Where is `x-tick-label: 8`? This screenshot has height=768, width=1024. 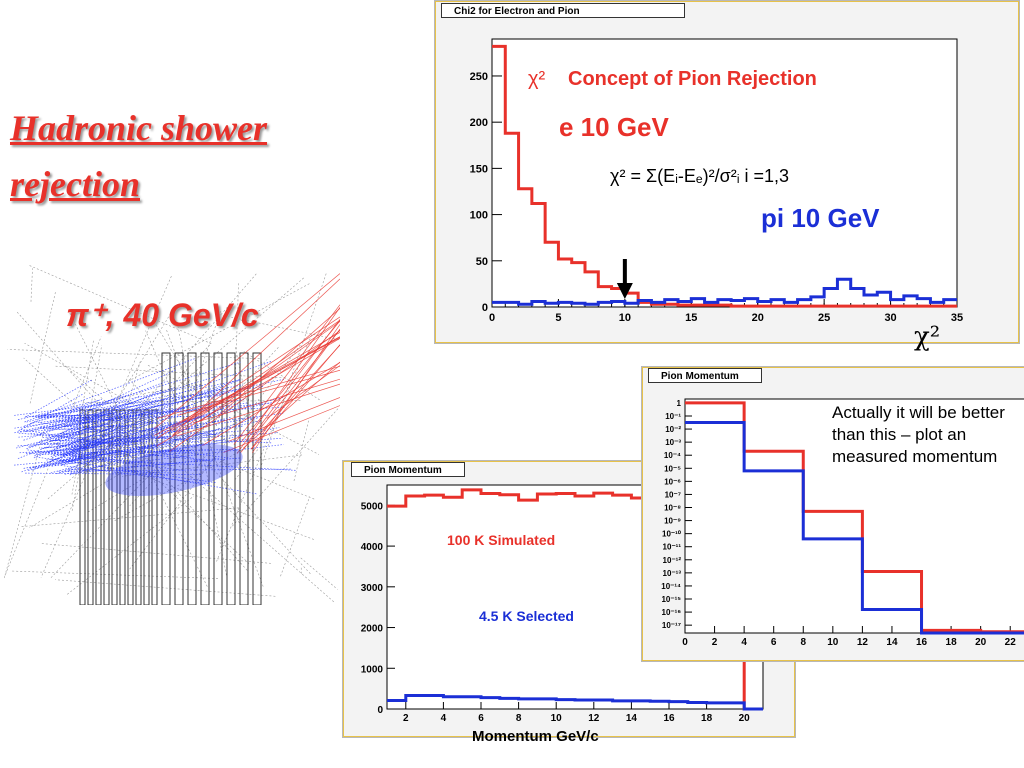 x-tick-label: 8 is located at coordinates (803, 642).